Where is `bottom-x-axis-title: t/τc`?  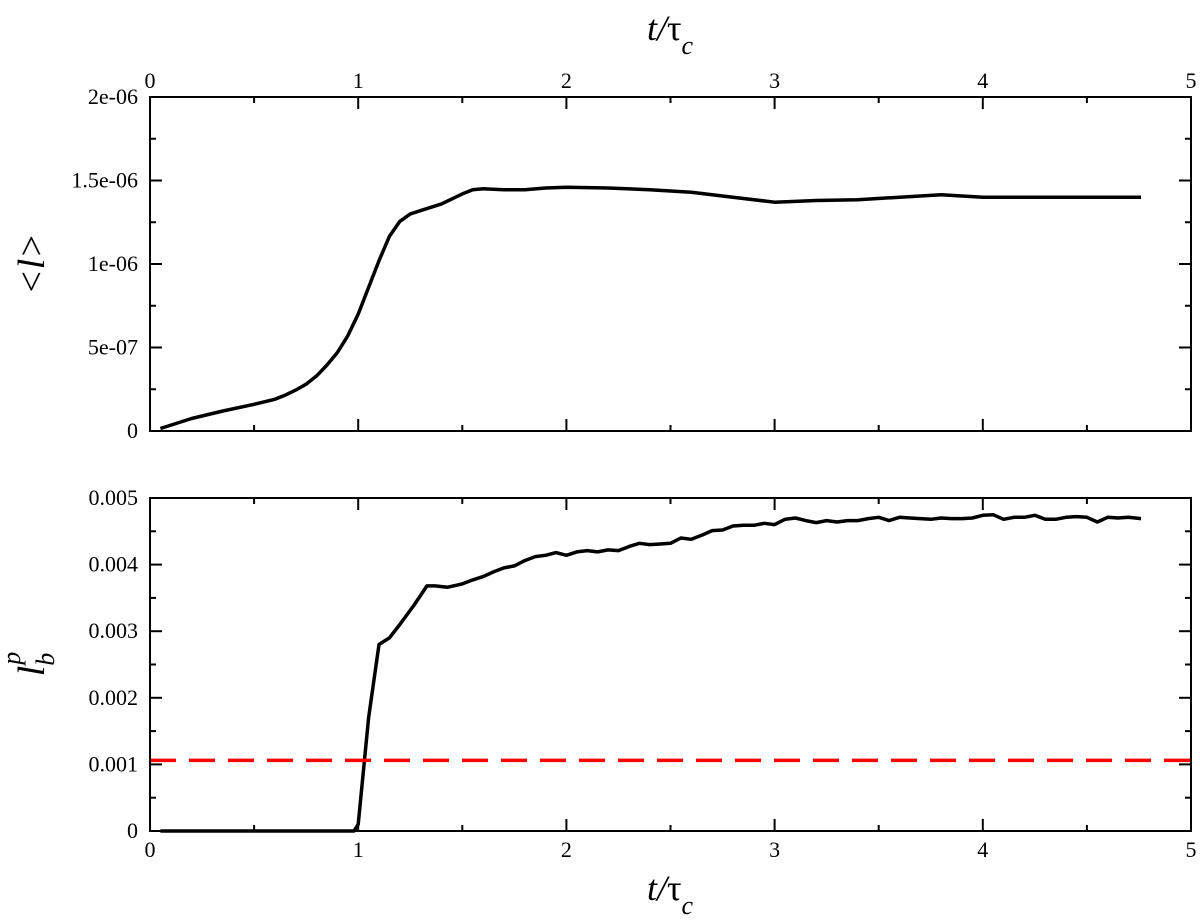
bottom-x-axis-title: t/τc is located at coordinates (670, 894).